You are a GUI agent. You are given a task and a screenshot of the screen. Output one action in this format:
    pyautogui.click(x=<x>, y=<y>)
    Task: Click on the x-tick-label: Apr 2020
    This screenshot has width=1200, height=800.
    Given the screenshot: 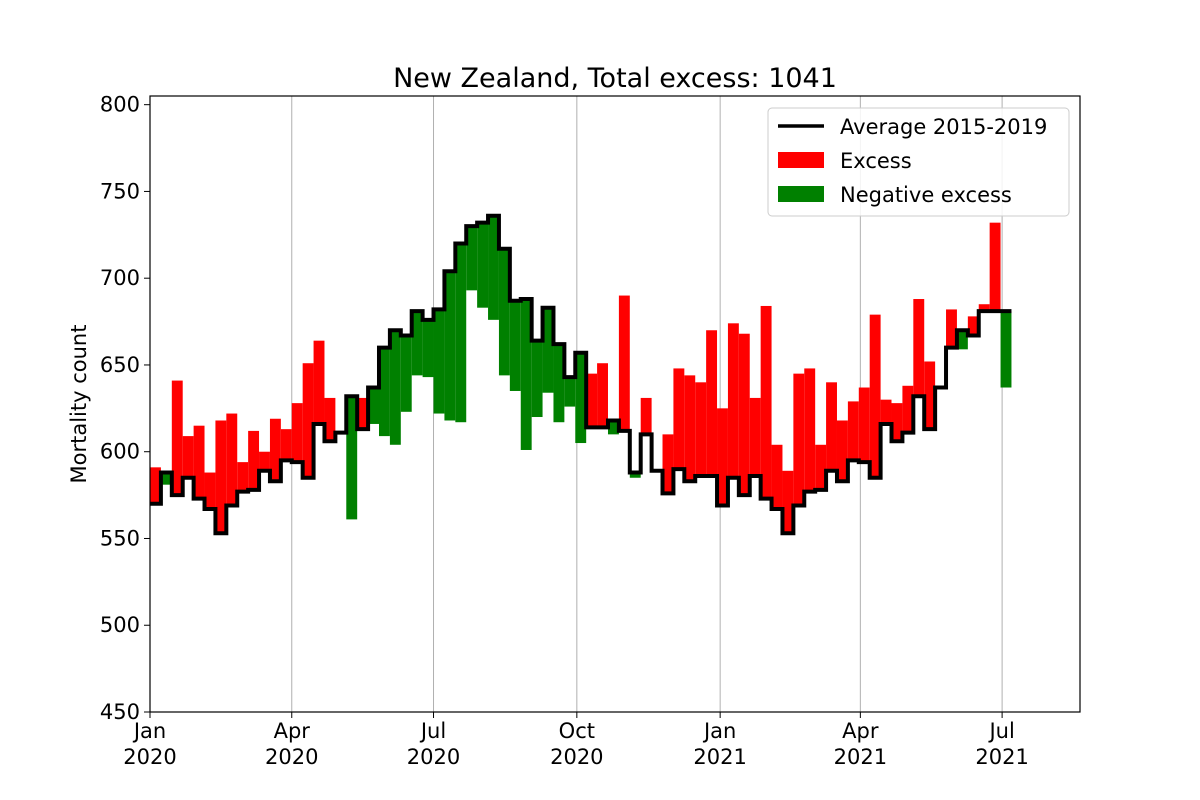 What is the action you would take?
    pyautogui.click(x=291, y=744)
    